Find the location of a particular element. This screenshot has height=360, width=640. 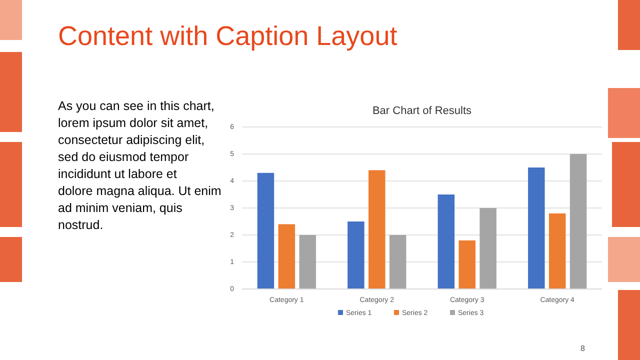

text: Content with Caption Layout is located at coordinates (228, 36).